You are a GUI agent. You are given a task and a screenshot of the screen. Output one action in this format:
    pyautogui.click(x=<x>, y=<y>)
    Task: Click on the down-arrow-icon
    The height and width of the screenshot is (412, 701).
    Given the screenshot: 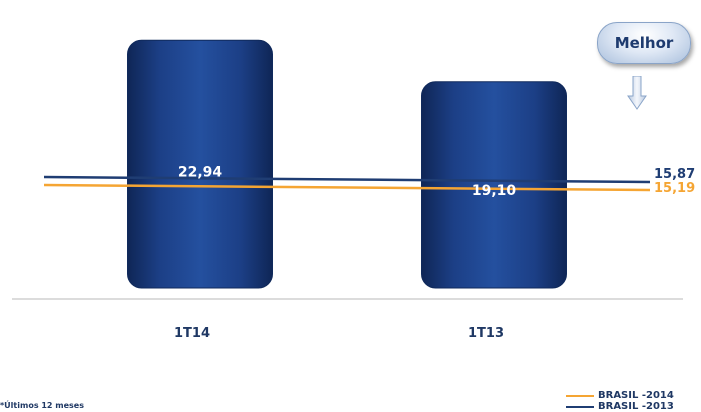 What is the action you would take?
    pyautogui.click(x=637, y=93)
    